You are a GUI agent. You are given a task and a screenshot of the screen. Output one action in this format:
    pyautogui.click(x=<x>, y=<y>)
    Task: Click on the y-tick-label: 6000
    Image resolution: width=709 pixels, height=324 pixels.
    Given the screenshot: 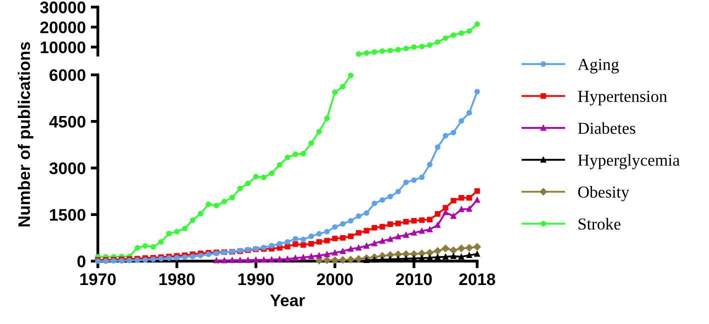 What is the action you would take?
    pyautogui.click(x=68, y=75)
    